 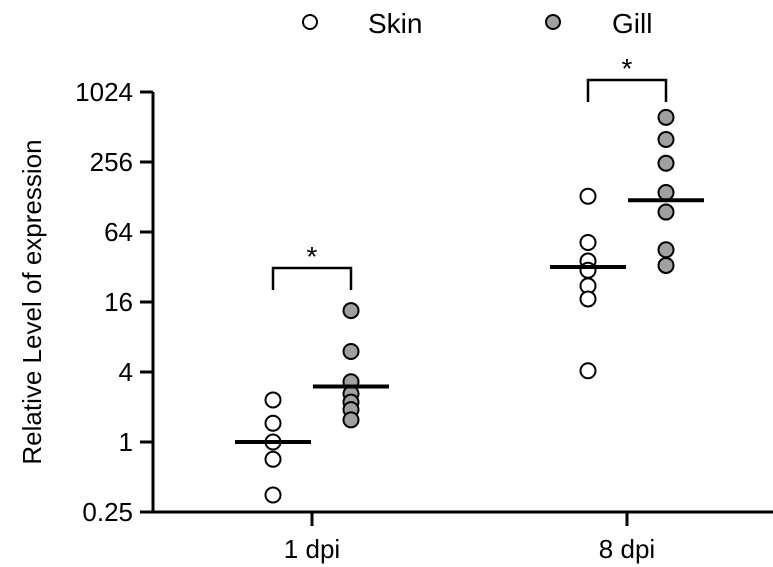 What do you see at coordinates (126, 442) in the screenshot?
I see `y-tick-label: 1` at bounding box center [126, 442].